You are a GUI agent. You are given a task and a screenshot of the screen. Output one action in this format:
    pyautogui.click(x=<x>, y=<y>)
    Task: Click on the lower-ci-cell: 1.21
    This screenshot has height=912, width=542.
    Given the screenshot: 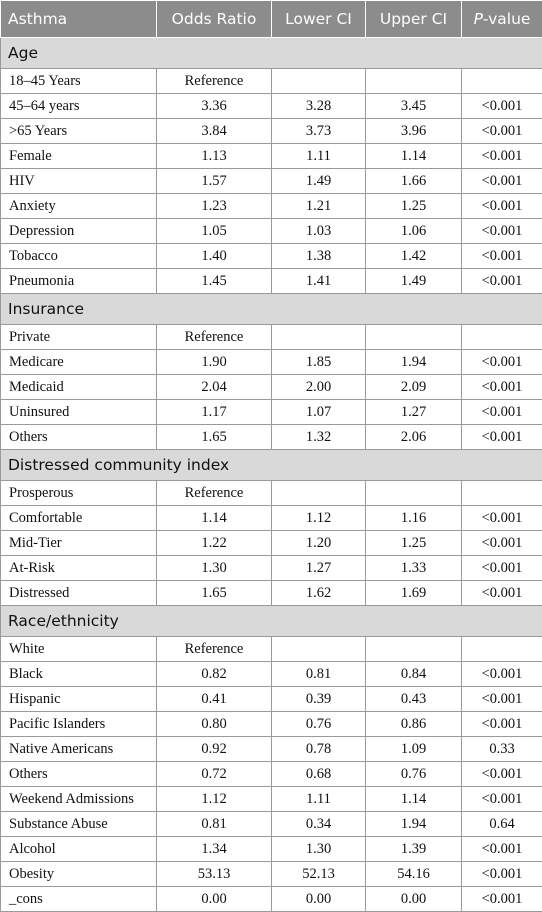 What is the action you would take?
    pyautogui.click(x=319, y=206)
    